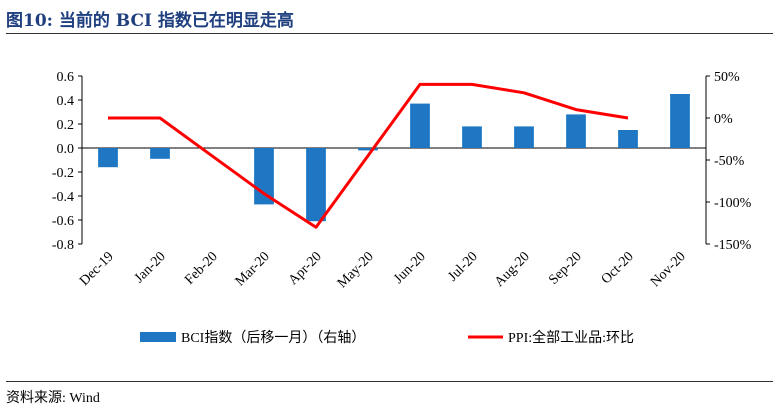 Image resolution: width=779 pixels, height=412 pixels. I want to click on x-tick-label: Nov-20, so click(668, 269).